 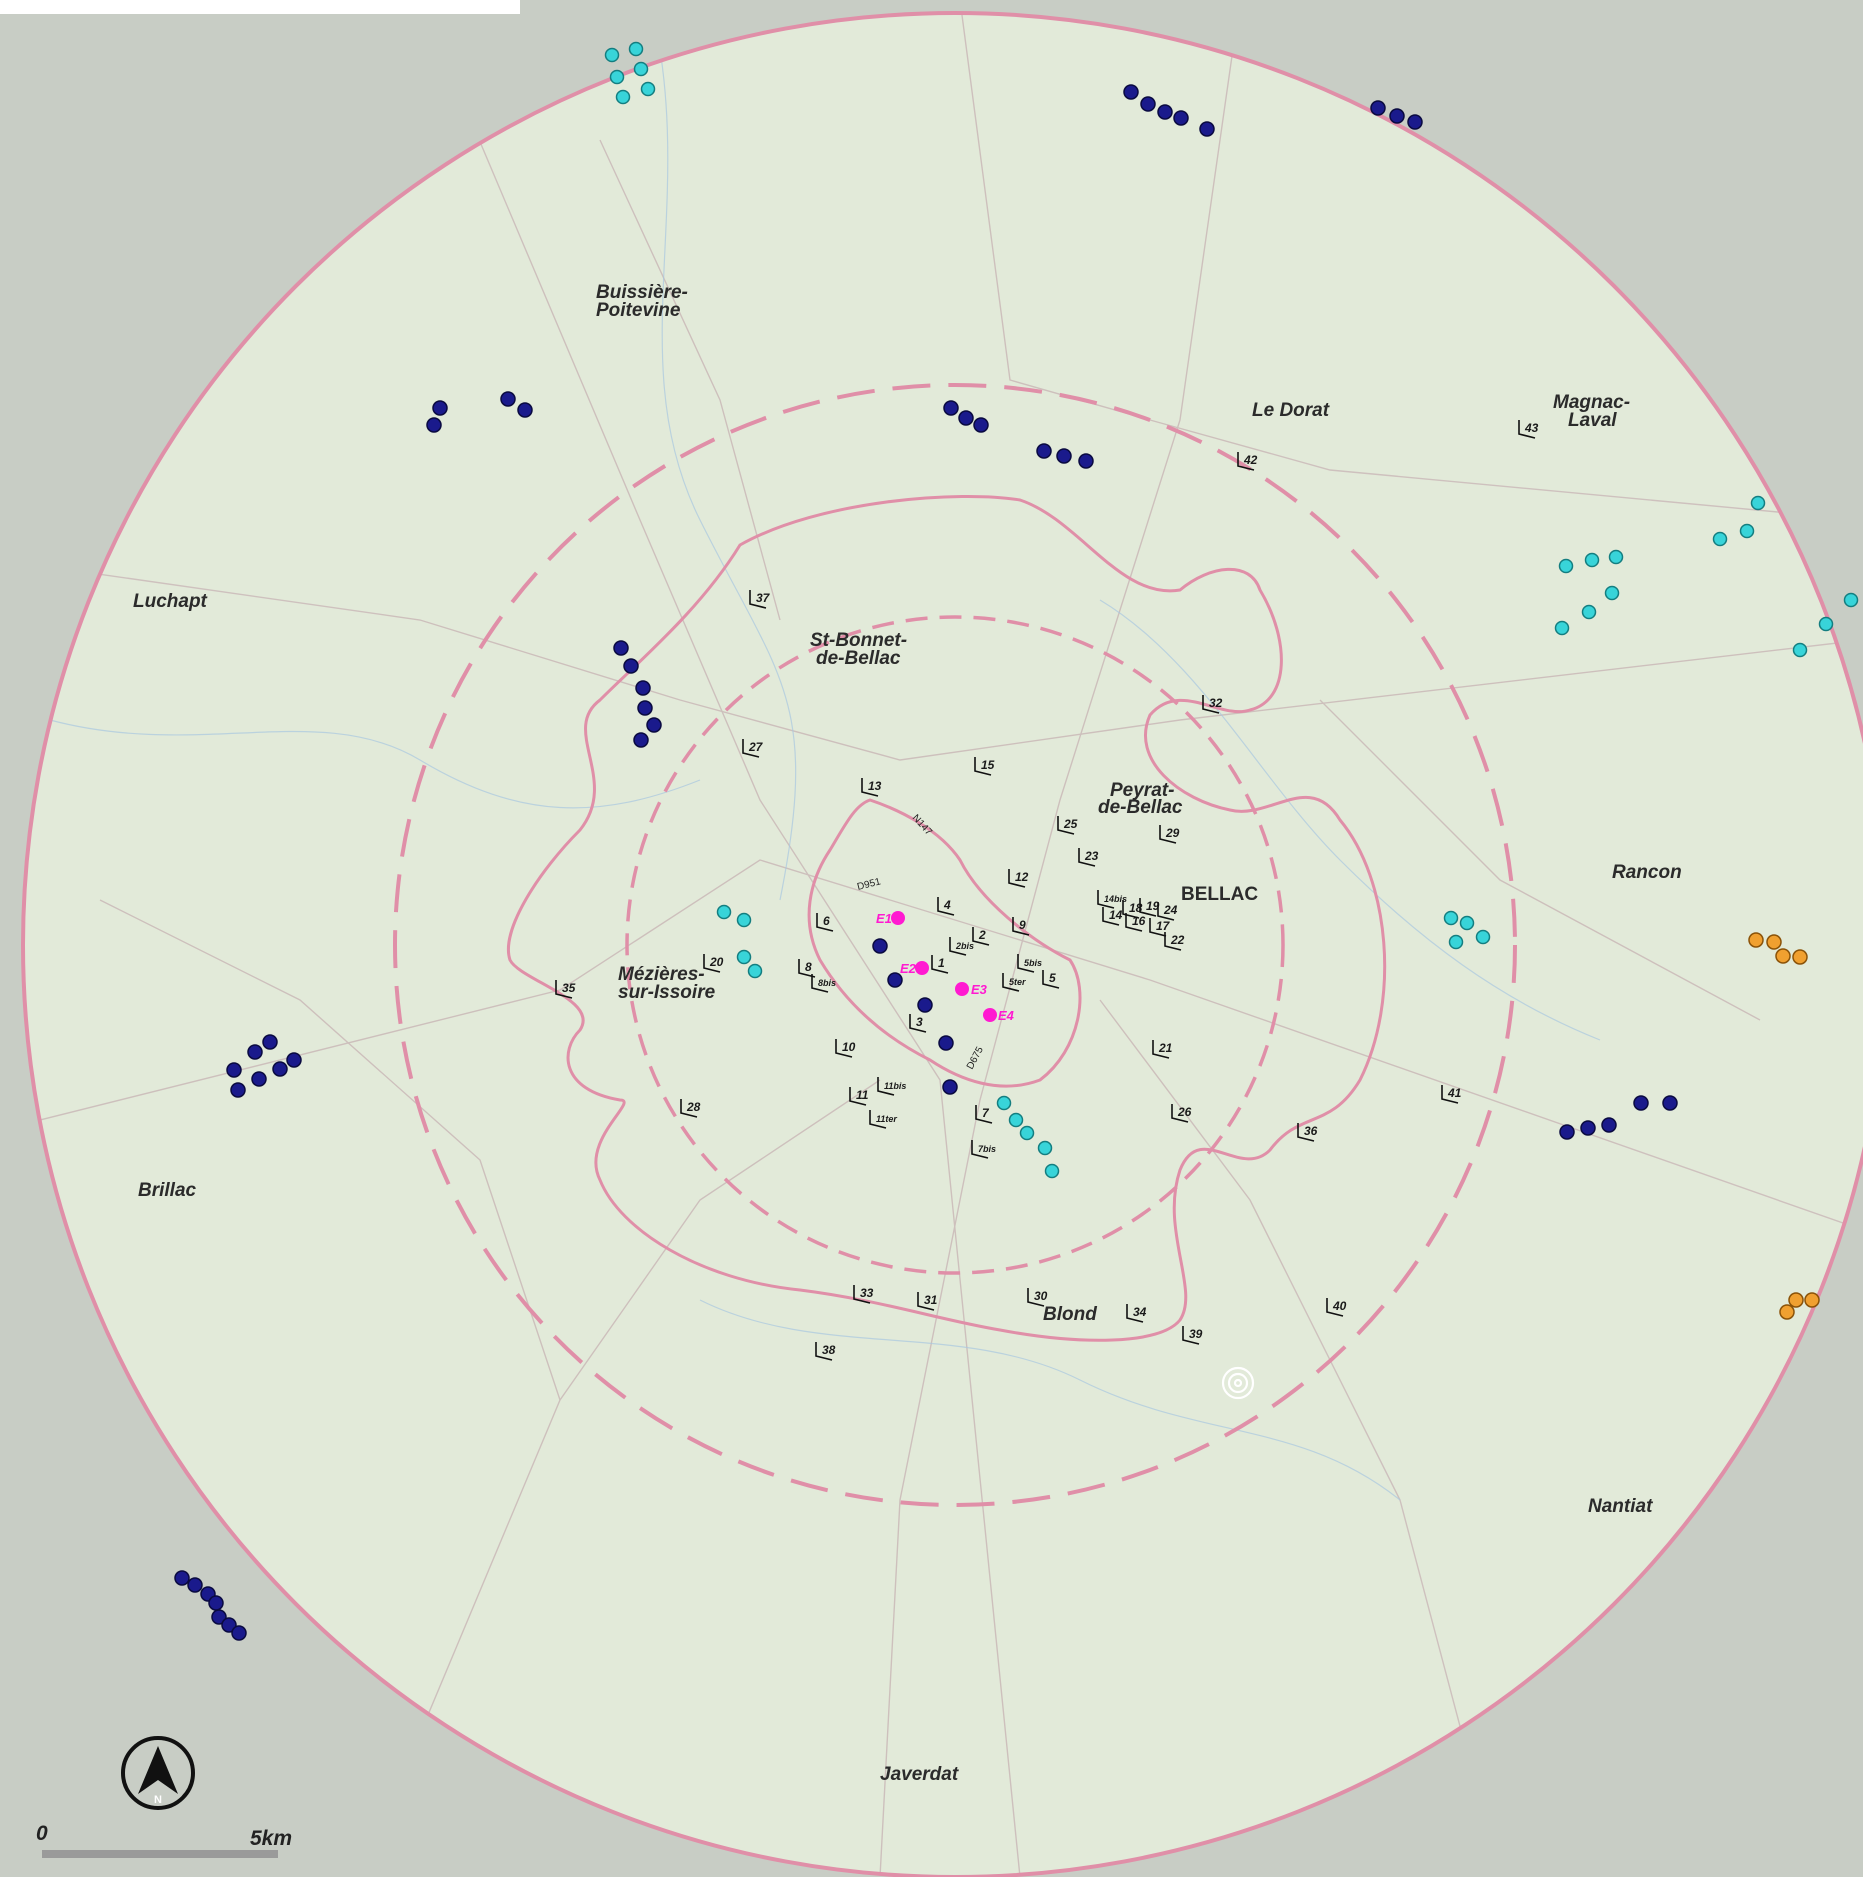 I want to click on viewpoint-27: 27, so click(x=753, y=748).